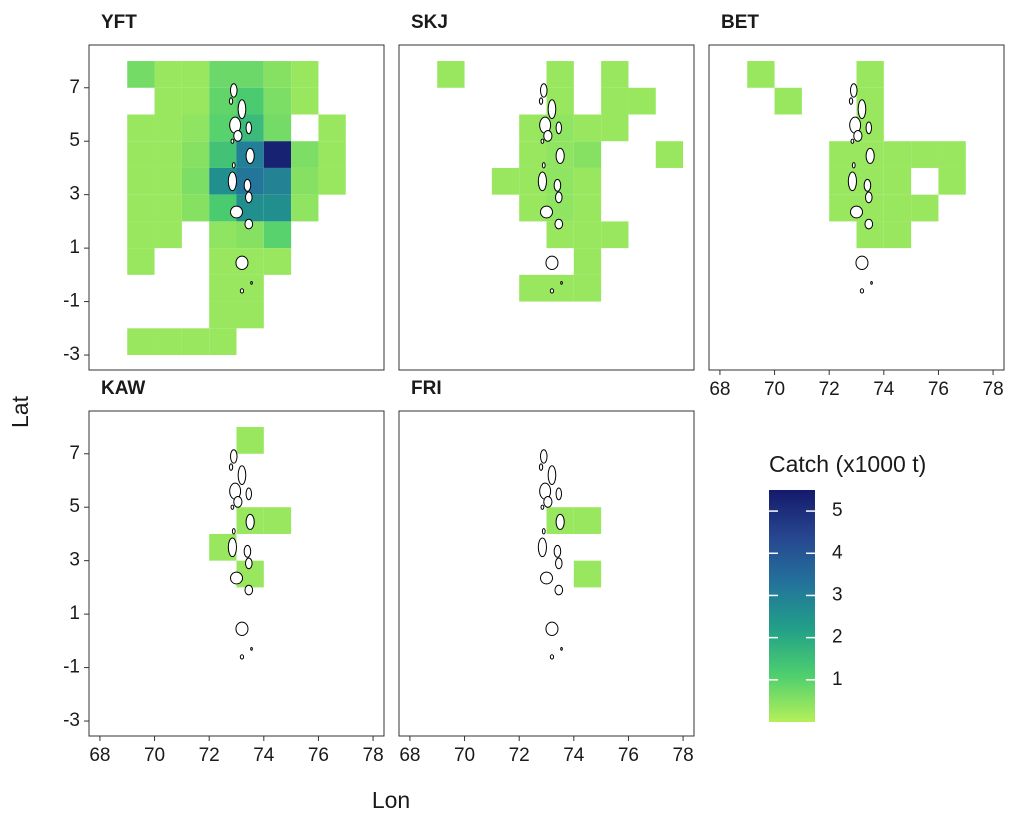 Image resolution: width=1013 pixels, height=828 pixels. I want to click on y-tick-label: -1, so click(71, 667).